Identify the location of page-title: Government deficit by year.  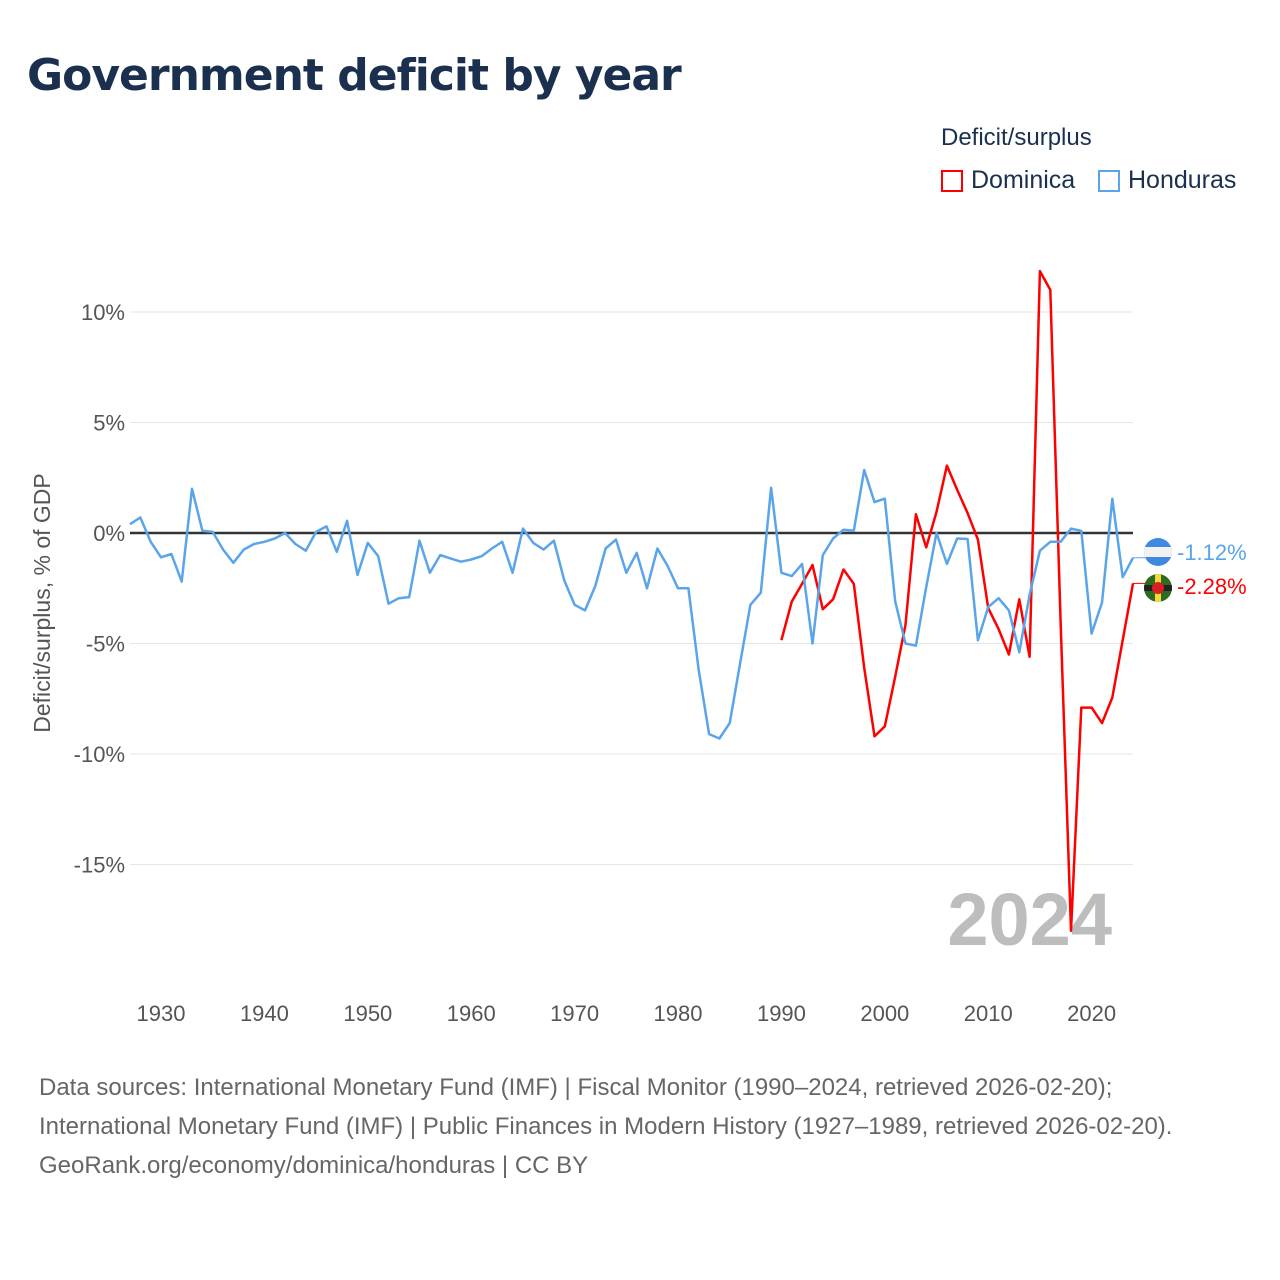
(354, 75).